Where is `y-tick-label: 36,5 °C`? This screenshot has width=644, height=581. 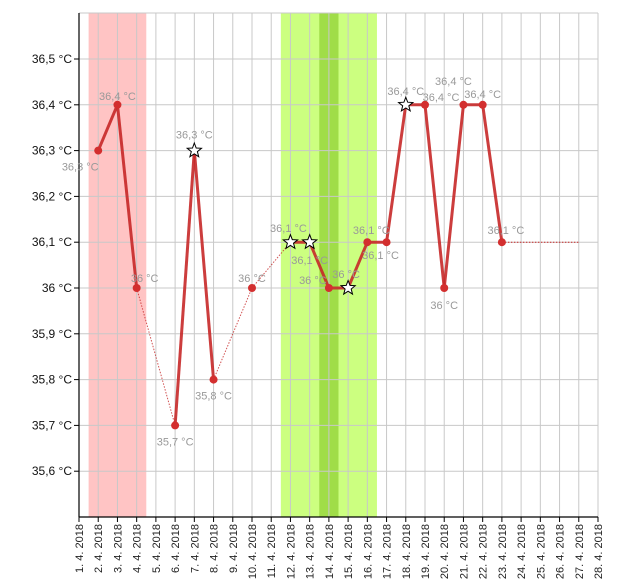 y-tick-label: 36,5 °C is located at coordinates (52, 59).